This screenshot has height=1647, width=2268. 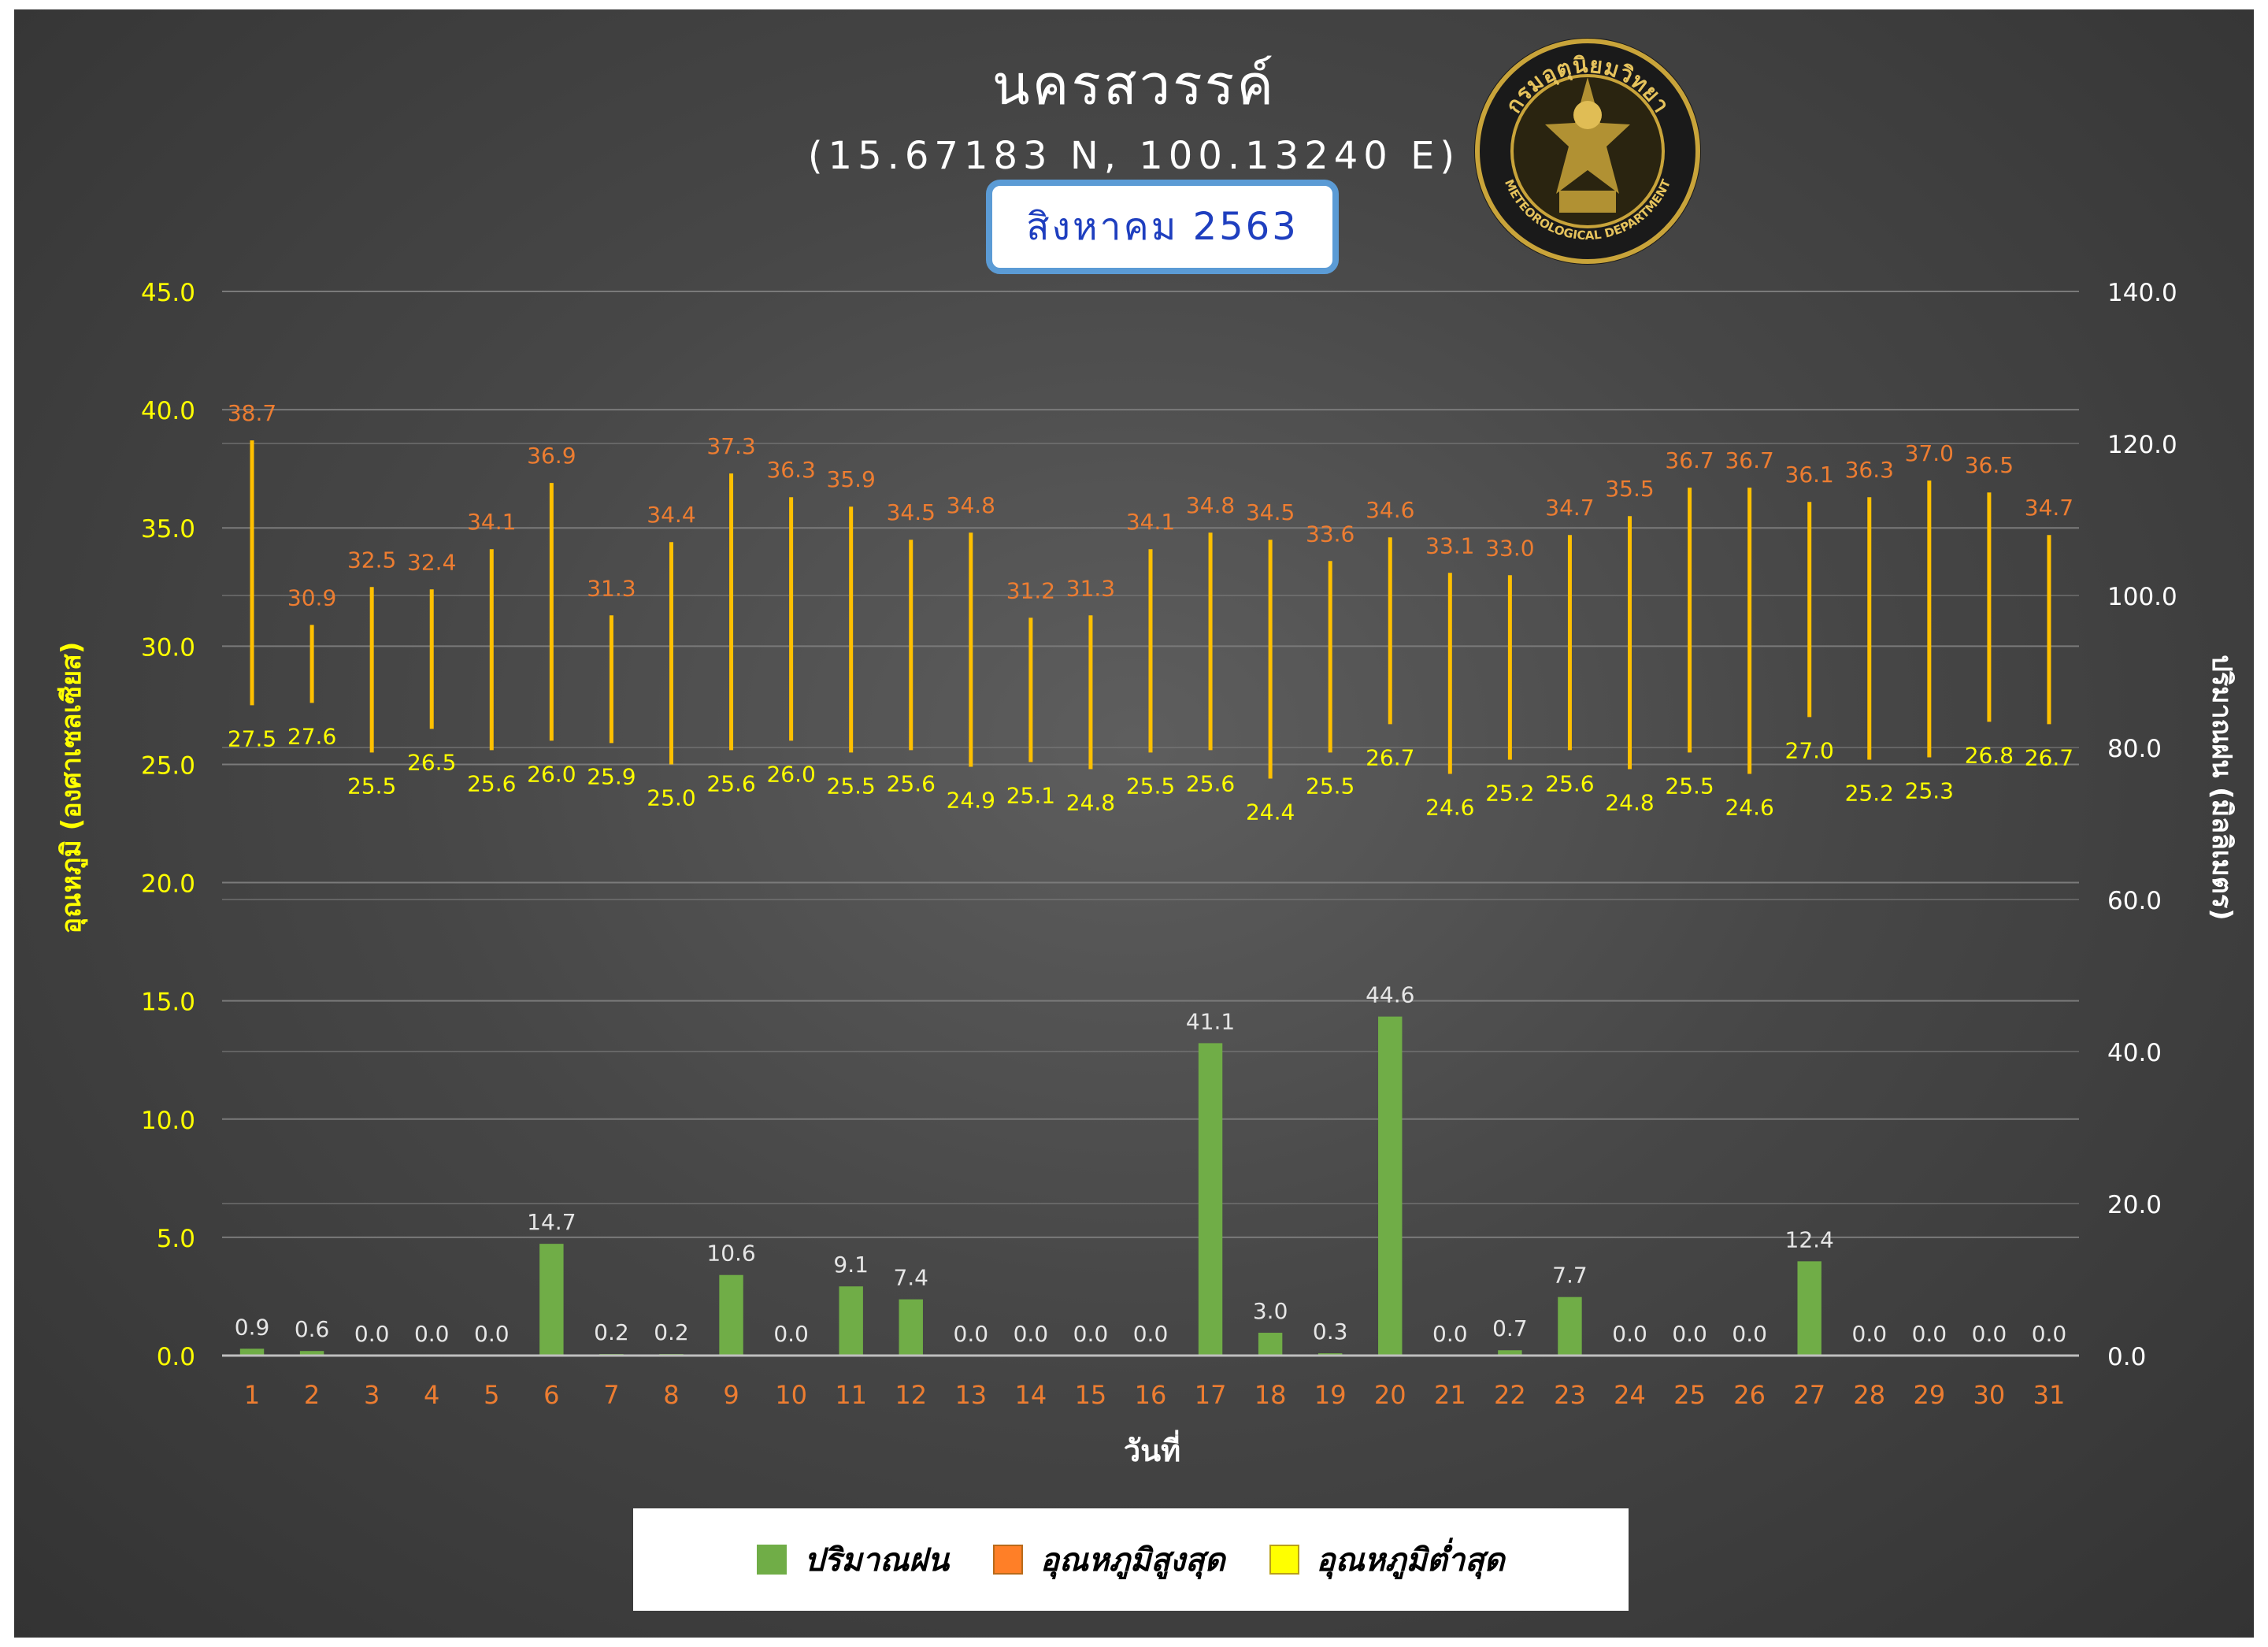 What do you see at coordinates (1809, 1395) in the screenshot?
I see `x-tick-label: 27` at bounding box center [1809, 1395].